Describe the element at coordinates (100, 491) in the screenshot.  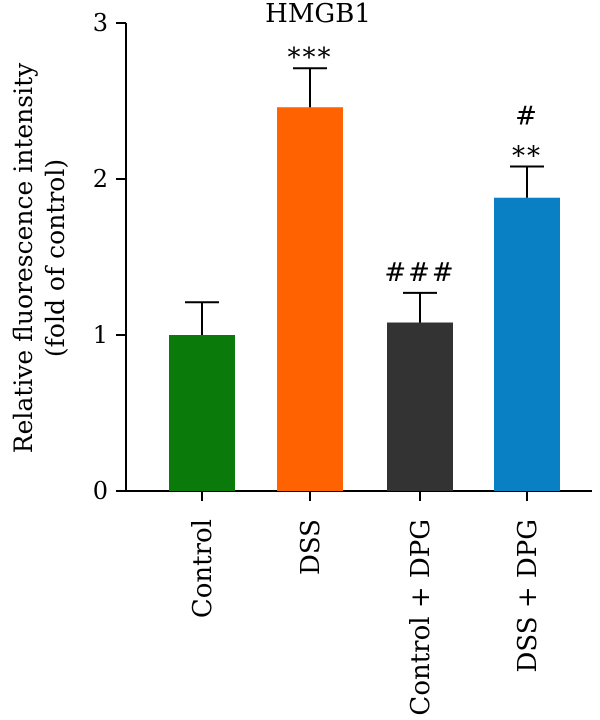
I see `y-tick-label: 0` at that location.